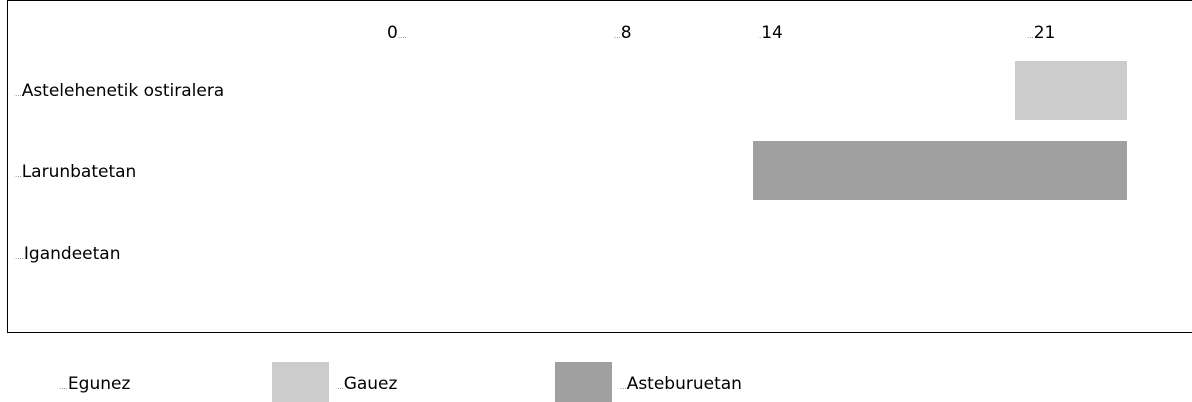  Describe the element at coordinates (681, 384) in the screenshot. I see `legend-label-asteburuetan: ...Asteburuetan` at that location.